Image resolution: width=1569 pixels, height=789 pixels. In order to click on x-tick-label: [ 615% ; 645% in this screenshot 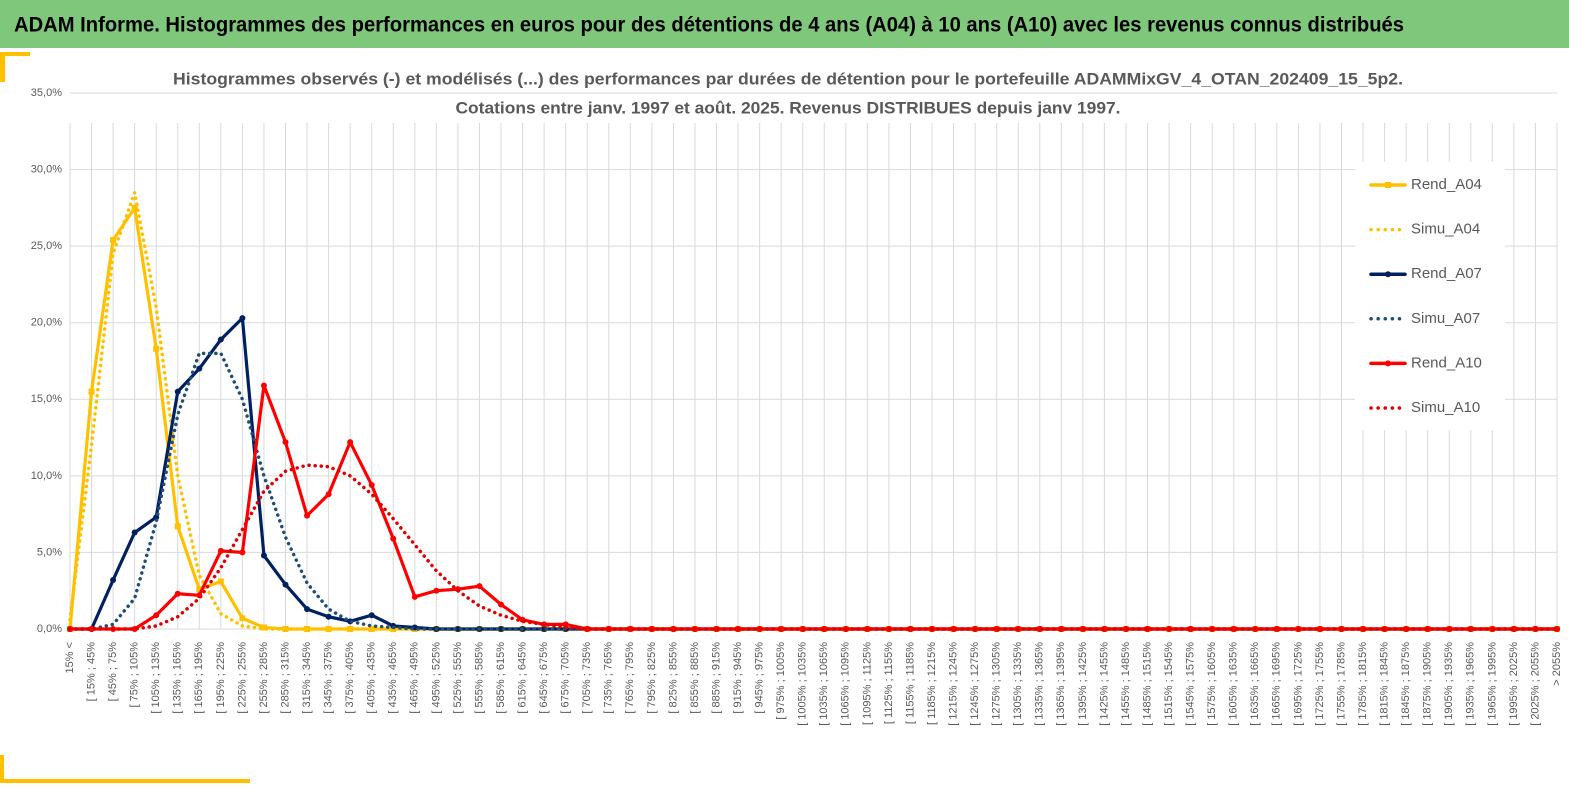, I will do `click(522, 678)`.